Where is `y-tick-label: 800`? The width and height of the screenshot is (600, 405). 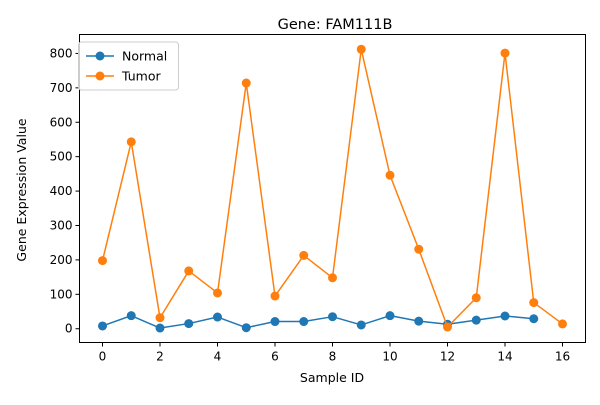 y-tick-label: 800 is located at coordinates (61, 53).